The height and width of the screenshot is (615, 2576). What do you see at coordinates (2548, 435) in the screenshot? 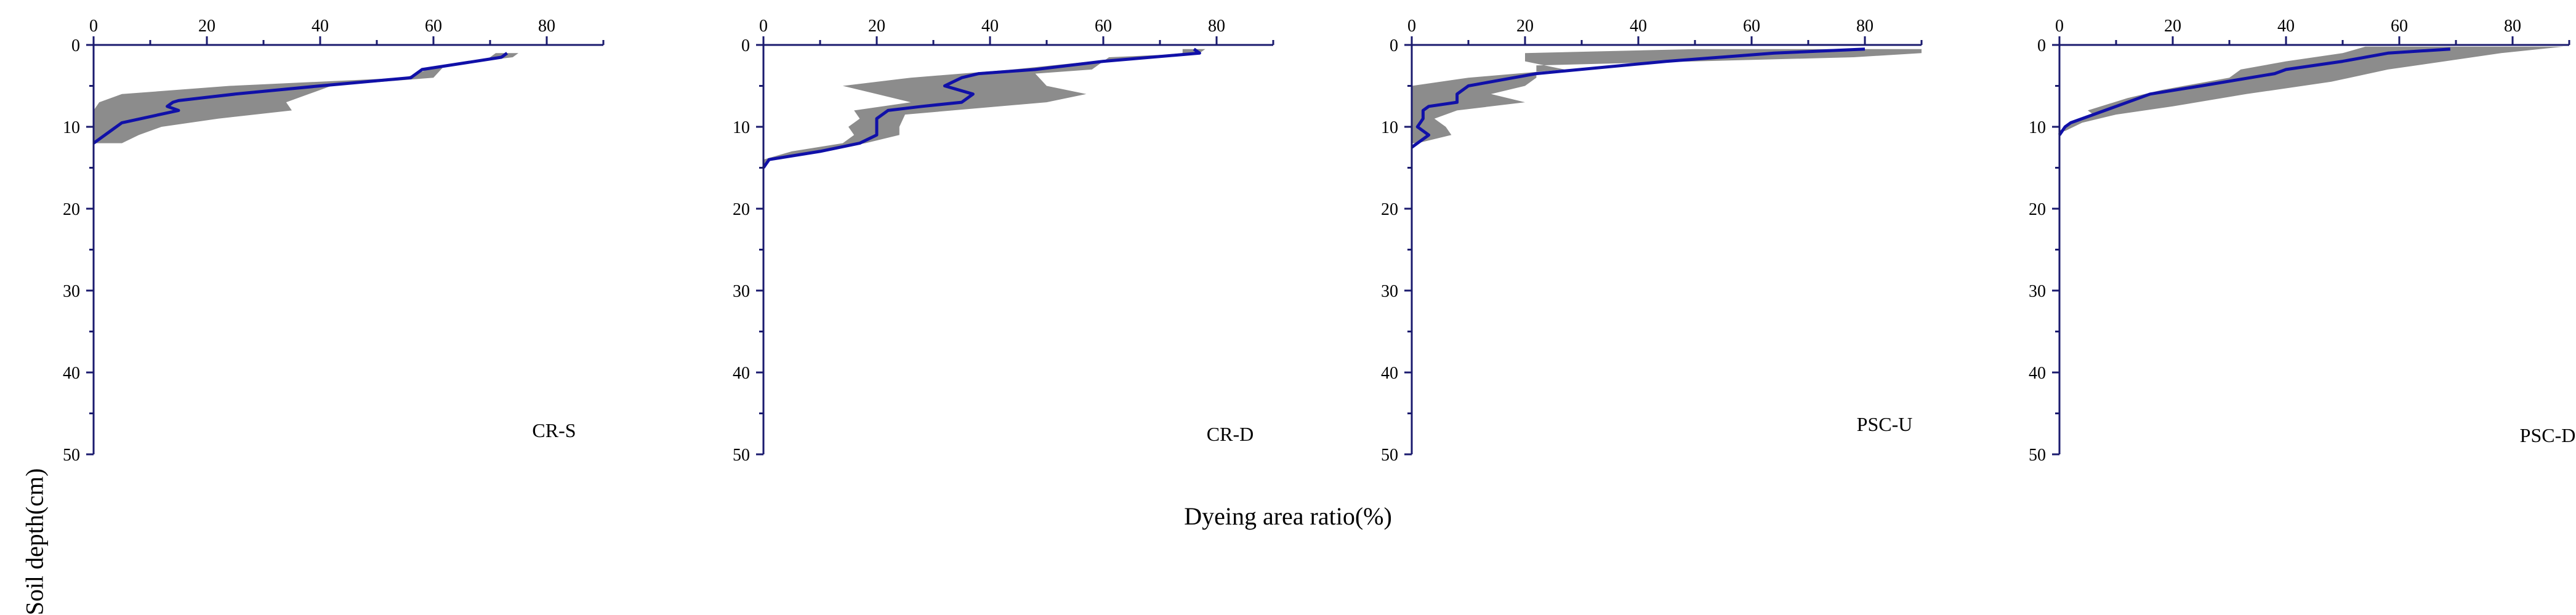
I see `panel-title: PSC-D` at bounding box center [2548, 435].